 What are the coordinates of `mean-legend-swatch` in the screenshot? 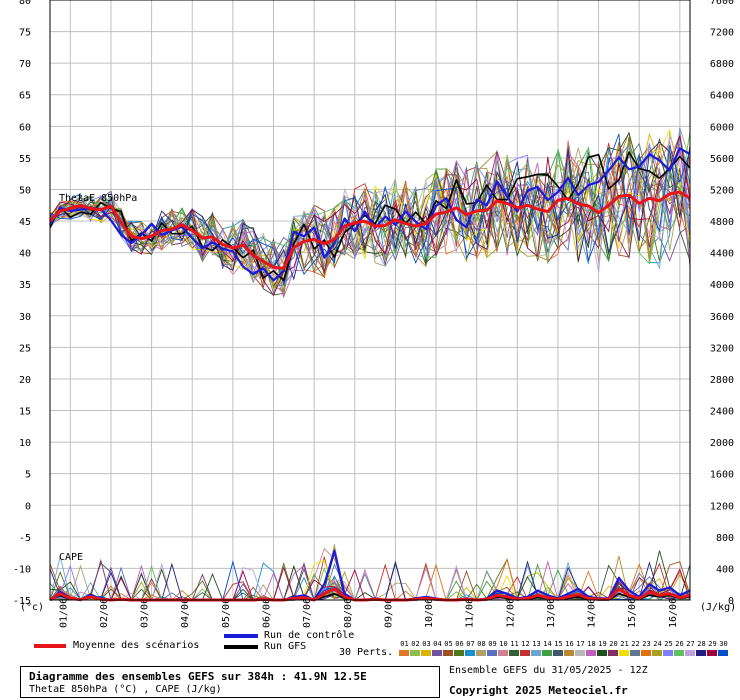 It's located at (50, 646).